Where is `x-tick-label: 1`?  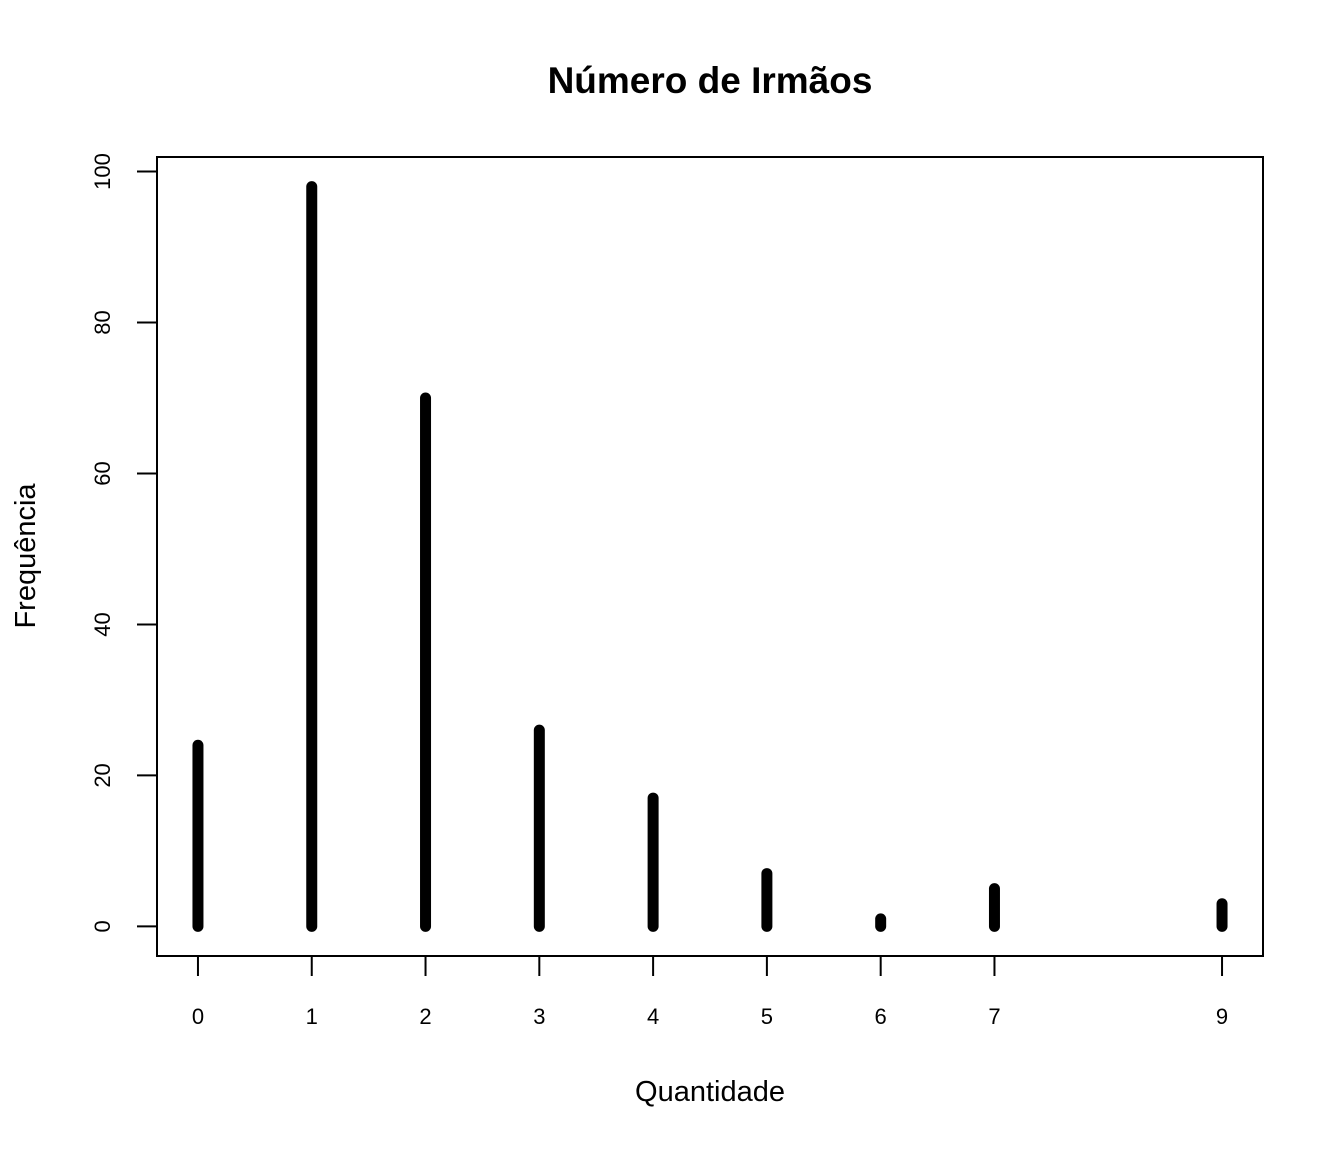
x-tick-label: 1 is located at coordinates (312, 1016).